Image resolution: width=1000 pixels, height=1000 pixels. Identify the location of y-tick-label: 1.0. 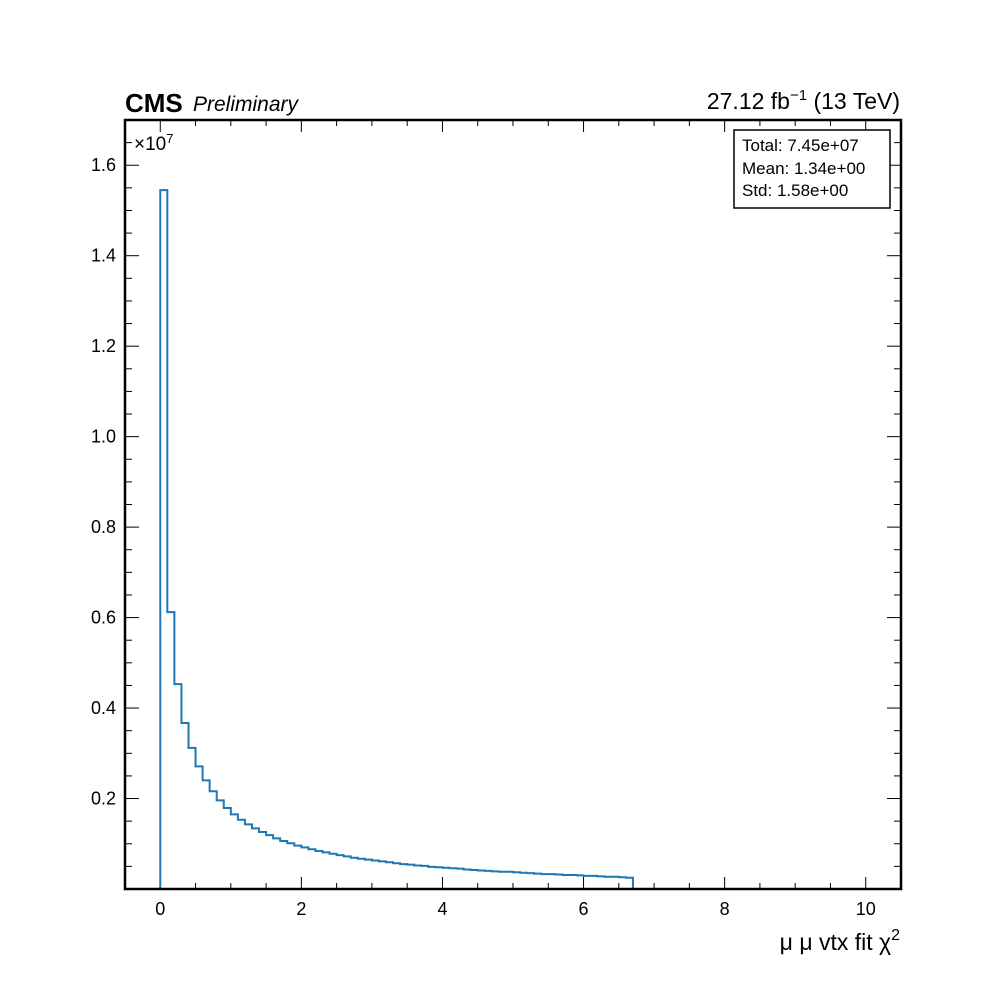
(103, 437).